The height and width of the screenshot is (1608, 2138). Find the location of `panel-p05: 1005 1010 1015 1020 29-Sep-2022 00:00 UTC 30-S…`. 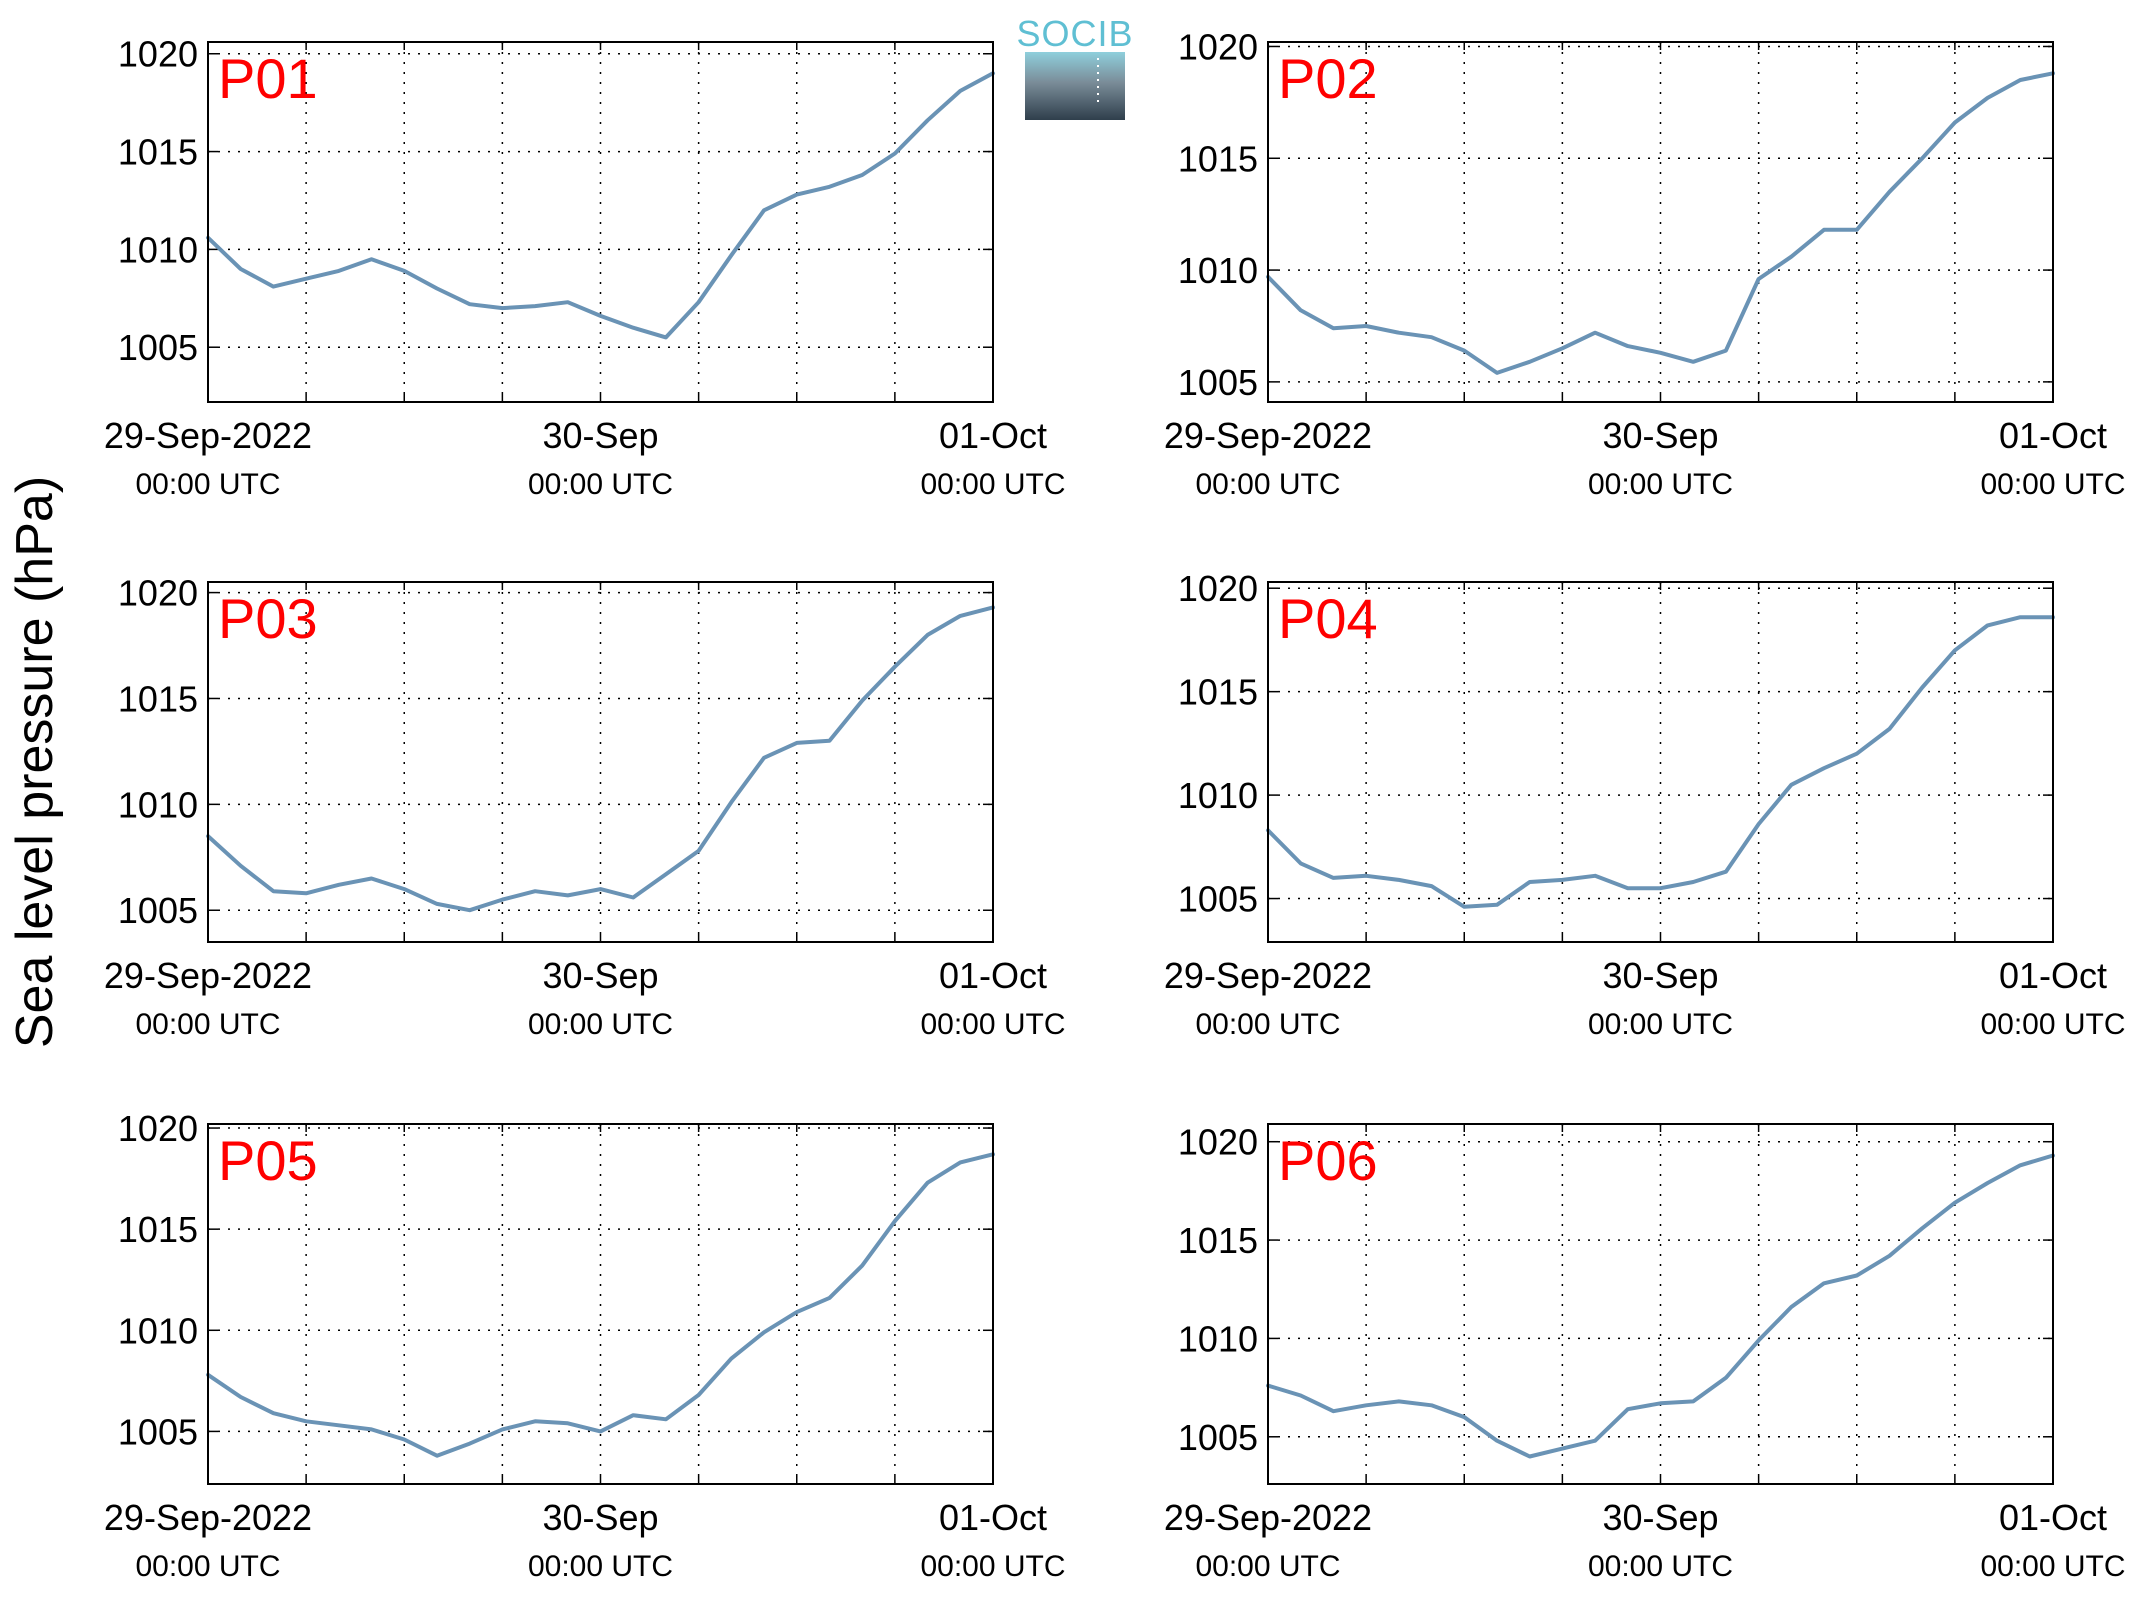

panel-p05: 1005 1010 1015 1020 29-Sep-2022 00:00 UTC 30-S… is located at coordinates (585, 1345).